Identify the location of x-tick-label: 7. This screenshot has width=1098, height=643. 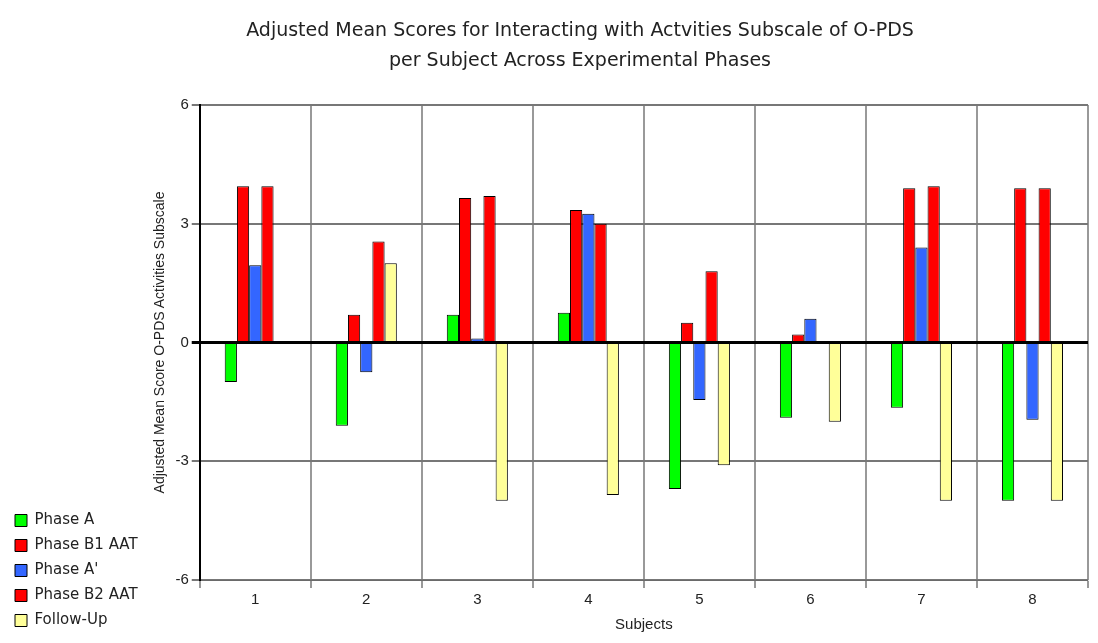
(921, 599).